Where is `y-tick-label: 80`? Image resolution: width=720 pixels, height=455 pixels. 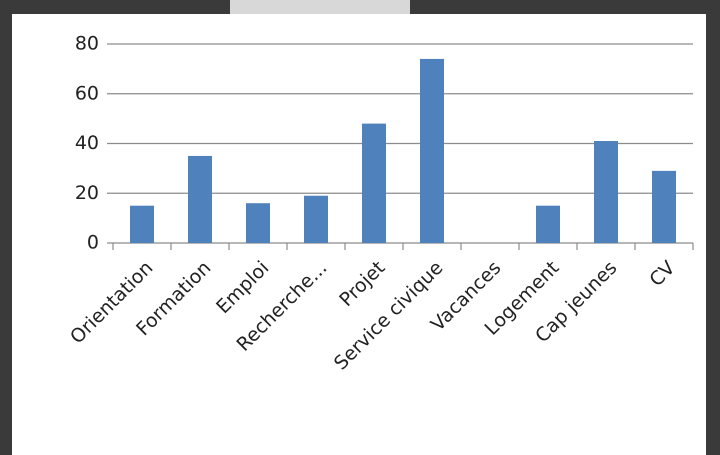 y-tick-label: 80 is located at coordinates (87, 44).